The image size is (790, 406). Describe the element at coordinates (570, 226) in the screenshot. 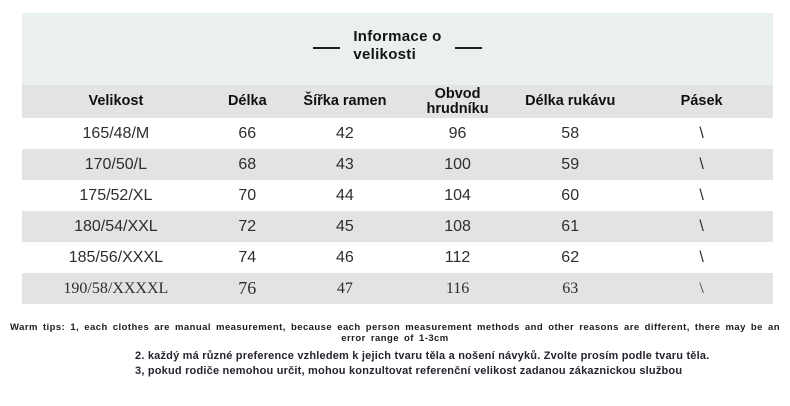

I see `cell-delka-rukavu: 61` at that location.